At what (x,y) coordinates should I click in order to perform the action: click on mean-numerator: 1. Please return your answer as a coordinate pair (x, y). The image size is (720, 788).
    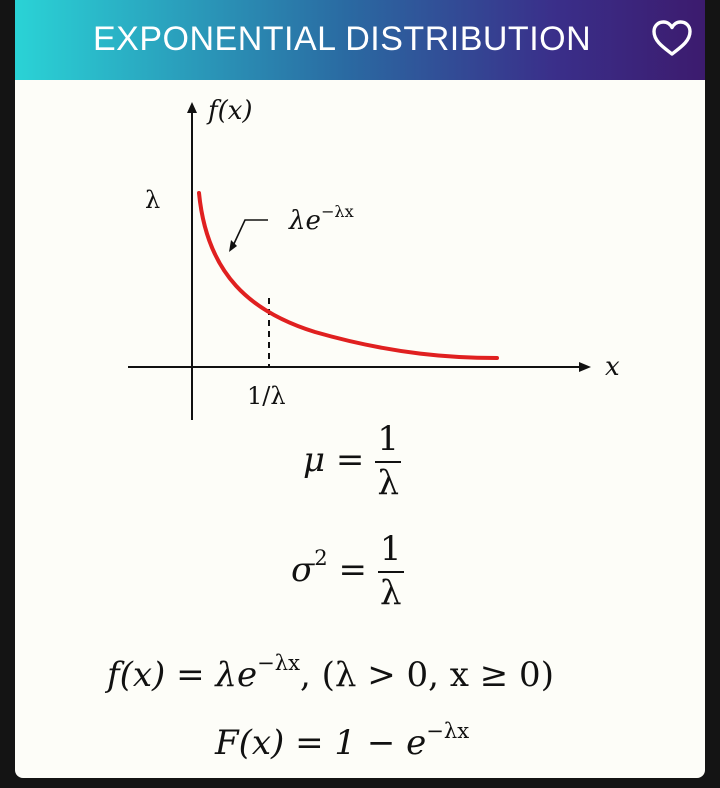
    Looking at the image, I should click on (388, 439).